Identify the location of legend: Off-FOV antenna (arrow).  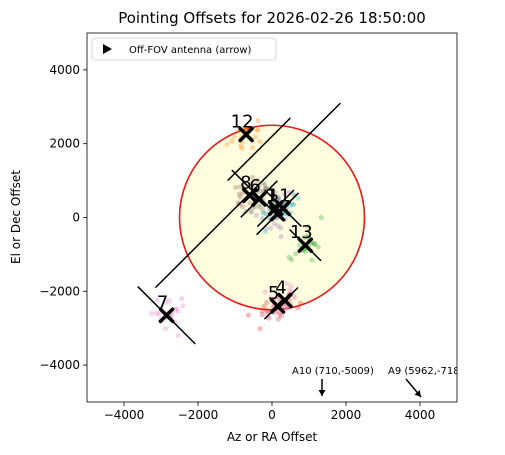
(184, 49).